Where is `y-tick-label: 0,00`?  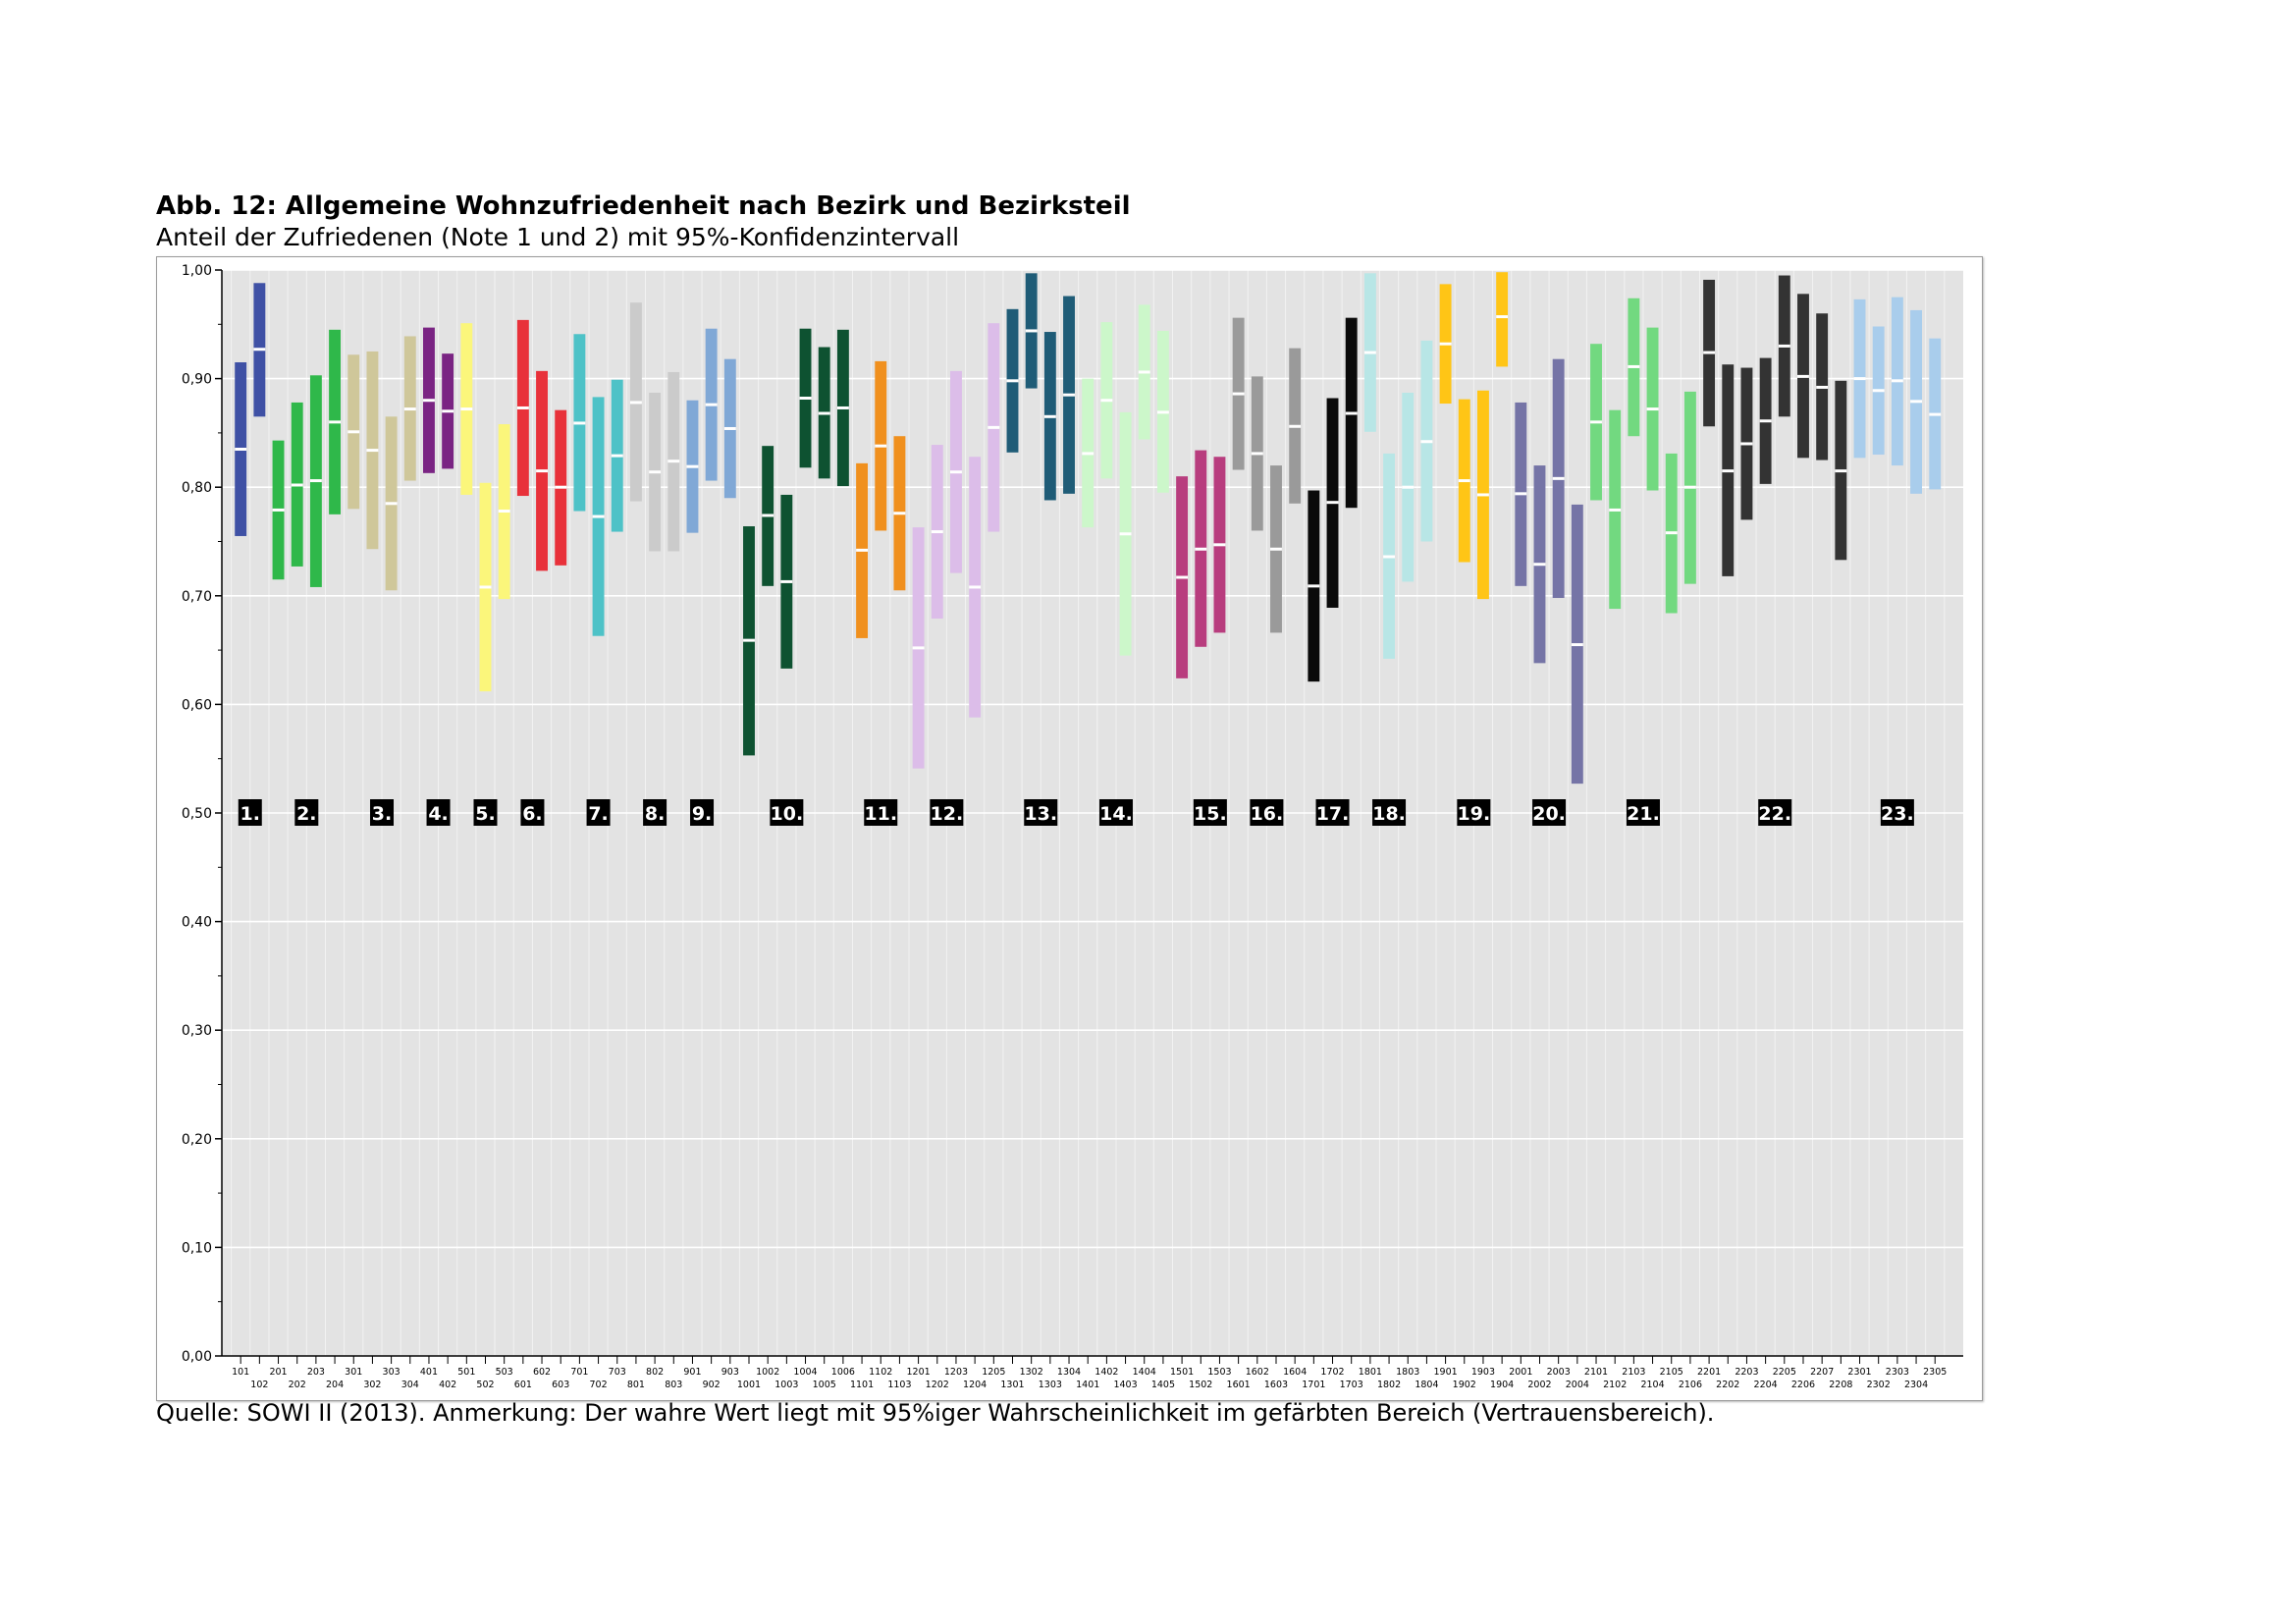 y-tick-label: 0,00 is located at coordinates (197, 1357).